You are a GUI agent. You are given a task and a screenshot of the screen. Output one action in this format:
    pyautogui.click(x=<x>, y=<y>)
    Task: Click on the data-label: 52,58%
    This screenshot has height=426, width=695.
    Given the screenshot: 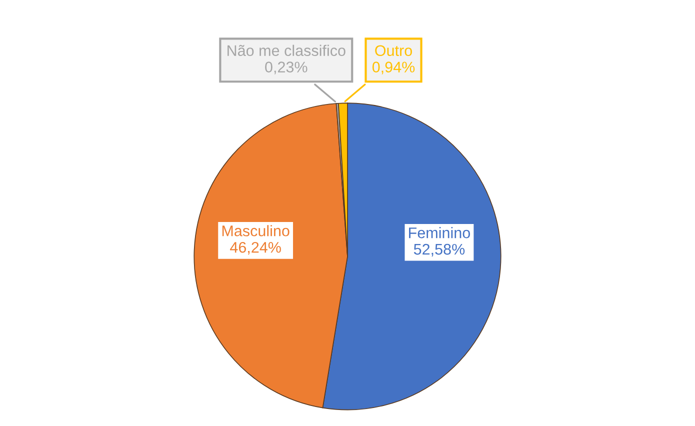 What is the action you would take?
    pyautogui.click(x=439, y=250)
    